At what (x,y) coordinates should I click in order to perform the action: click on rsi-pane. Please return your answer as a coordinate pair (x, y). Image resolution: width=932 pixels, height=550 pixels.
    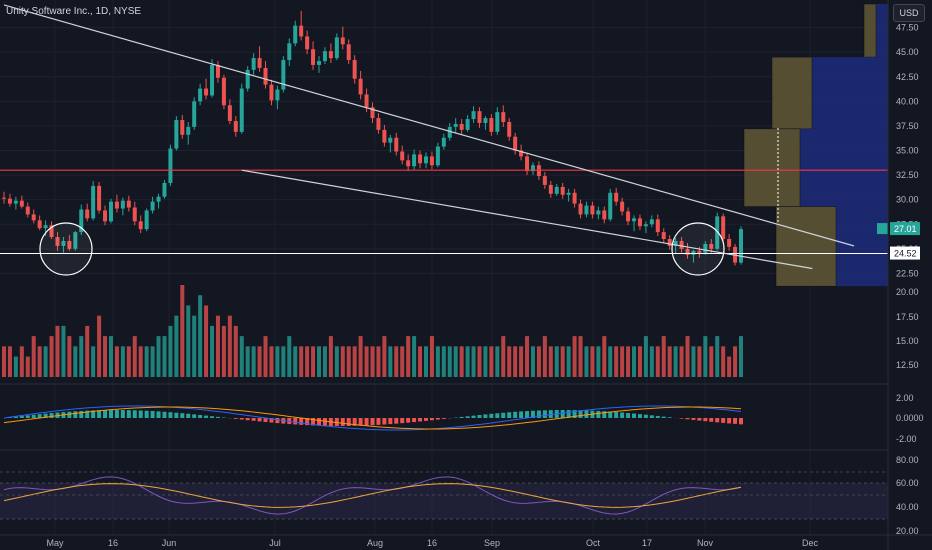
    Looking at the image, I should click on (444, 484).